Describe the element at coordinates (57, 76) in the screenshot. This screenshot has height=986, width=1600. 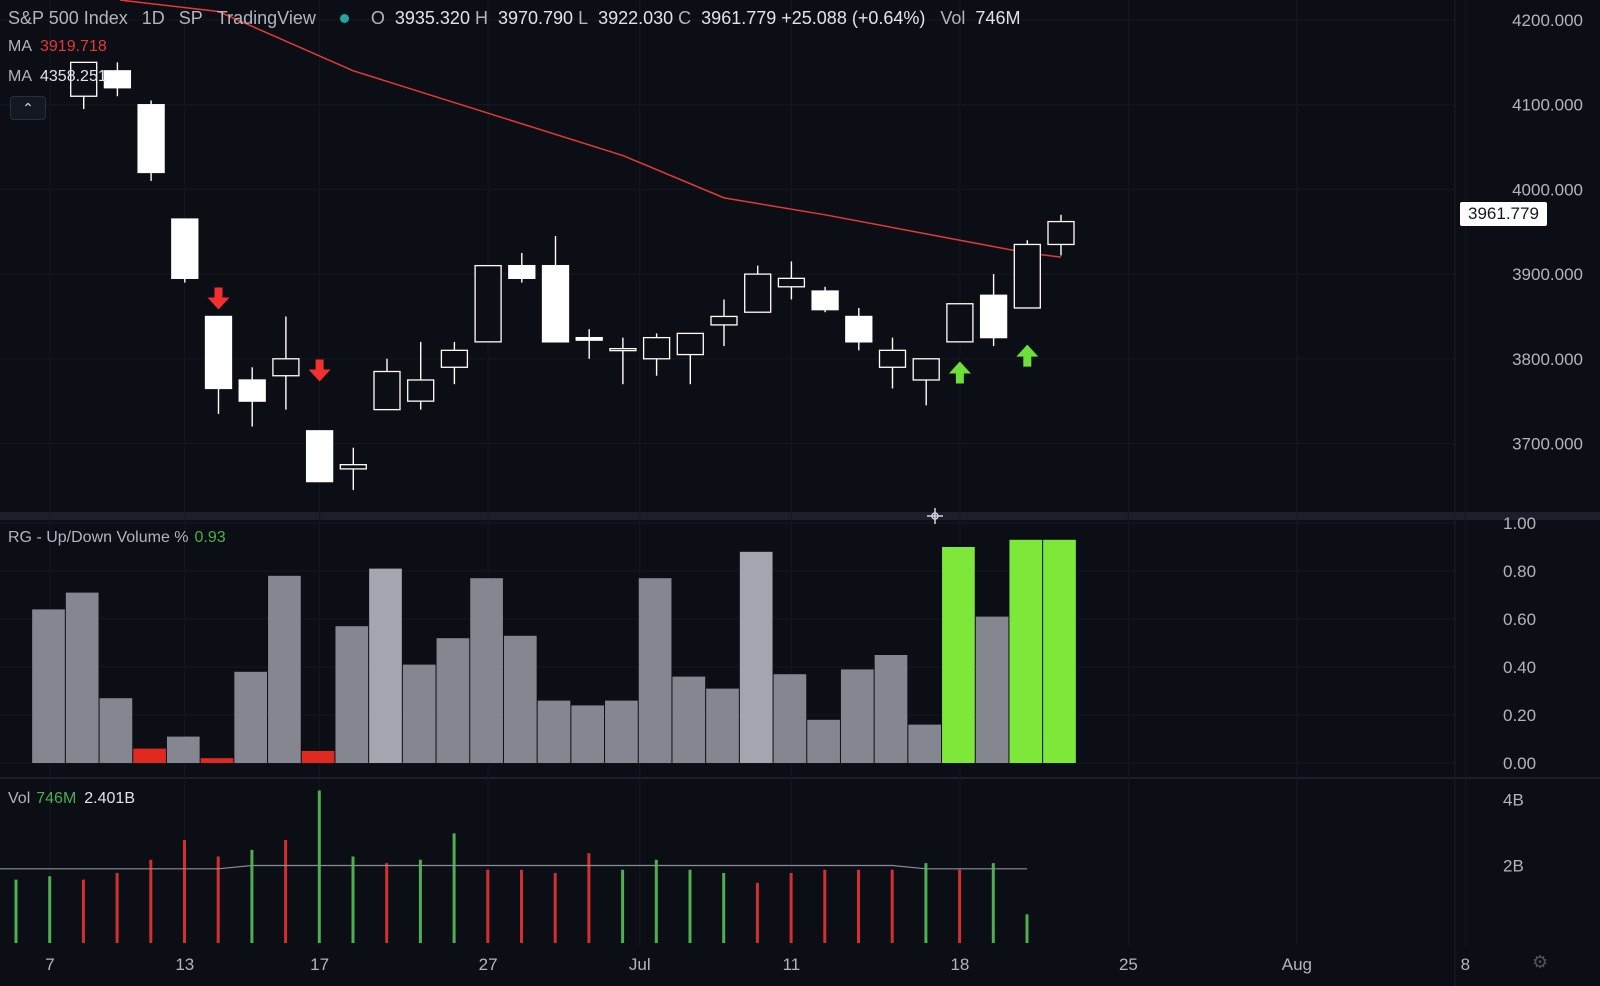
I see `ma-legend-2: MA 4358.251` at that location.